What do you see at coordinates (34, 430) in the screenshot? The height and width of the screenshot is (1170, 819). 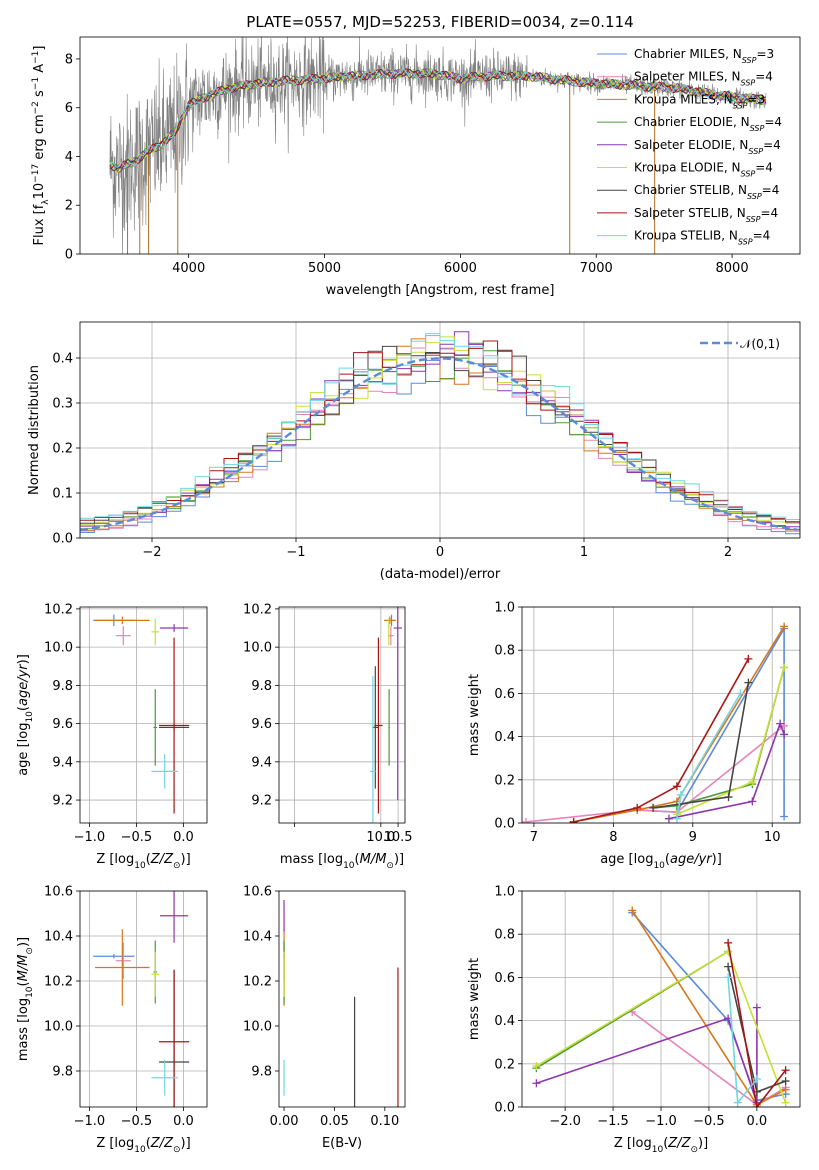 I see `y-axis-label: Normed distribution` at bounding box center [34, 430].